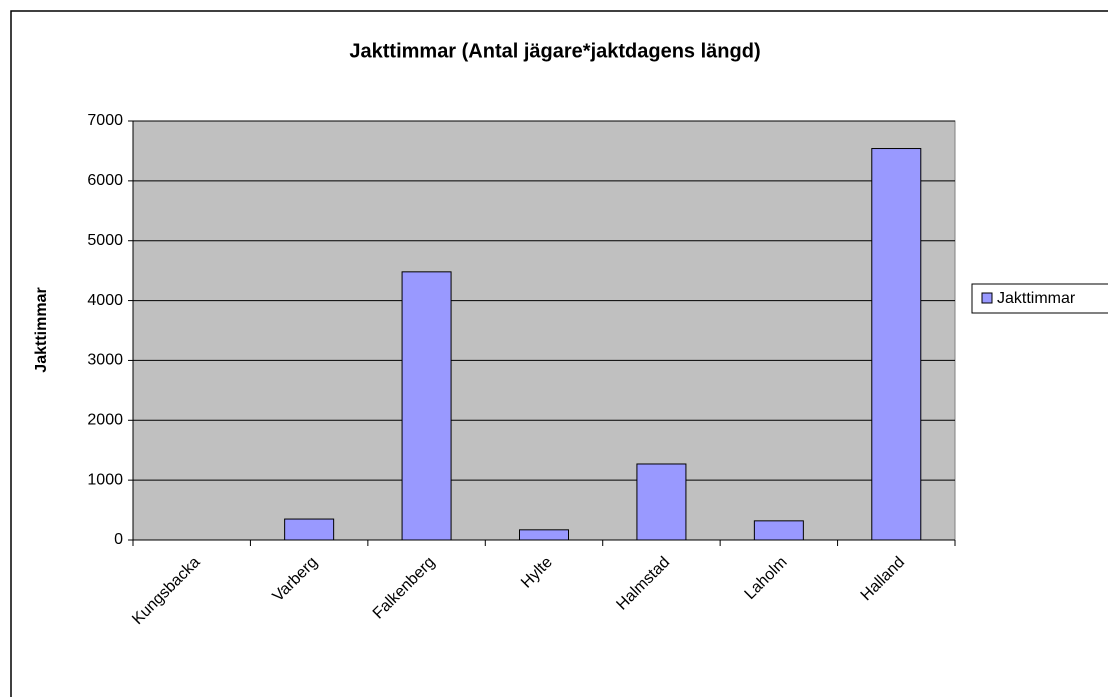 The width and height of the screenshot is (1108, 697). I want to click on y-tick-label: 1000, so click(105, 479).